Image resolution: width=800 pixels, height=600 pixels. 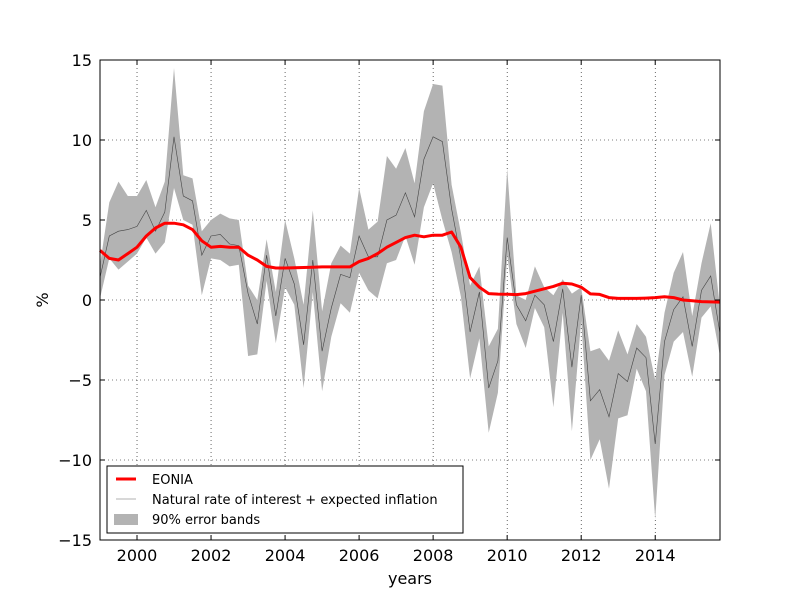 What do you see at coordinates (581, 555) in the screenshot?
I see `x-tick-label: 2012` at bounding box center [581, 555].